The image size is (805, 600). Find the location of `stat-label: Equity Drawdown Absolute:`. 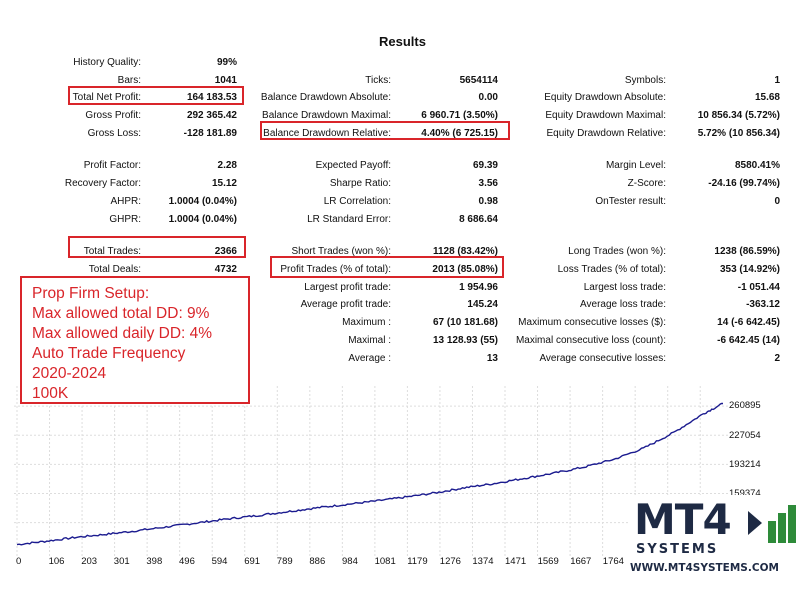

stat-label: Equity Drawdown Absolute: is located at coordinates (605, 97).